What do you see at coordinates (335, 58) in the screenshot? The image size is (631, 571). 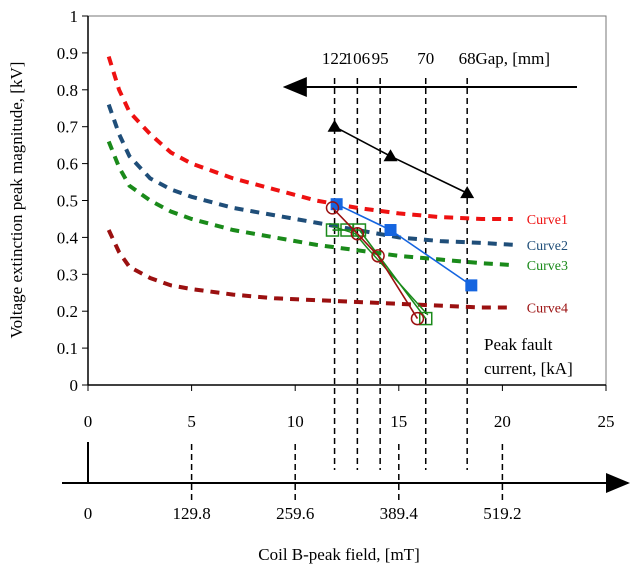 I see `gap-tick-label: 122` at bounding box center [335, 58].